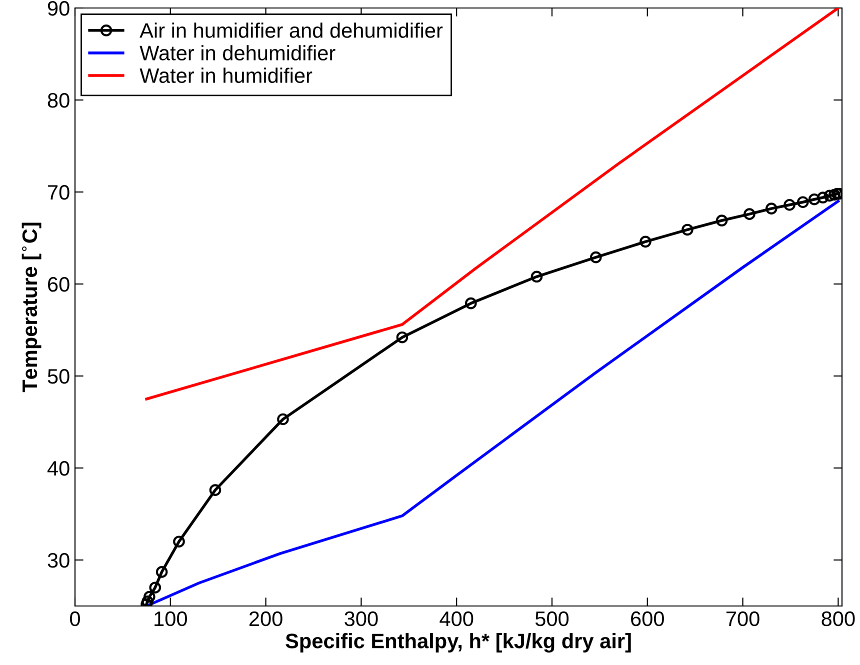 The width and height of the screenshot is (860, 665). What do you see at coordinates (361, 618) in the screenshot?
I see `x-tick-label: 300` at bounding box center [361, 618].